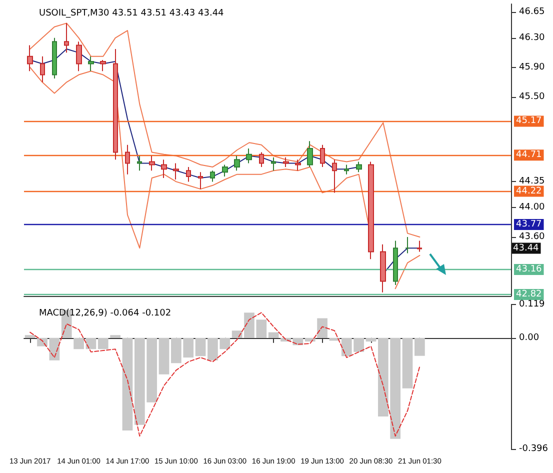  What do you see at coordinates (532, 207) in the screenshot?
I see `y-tick-label: 44.00` at bounding box center [532, 207].